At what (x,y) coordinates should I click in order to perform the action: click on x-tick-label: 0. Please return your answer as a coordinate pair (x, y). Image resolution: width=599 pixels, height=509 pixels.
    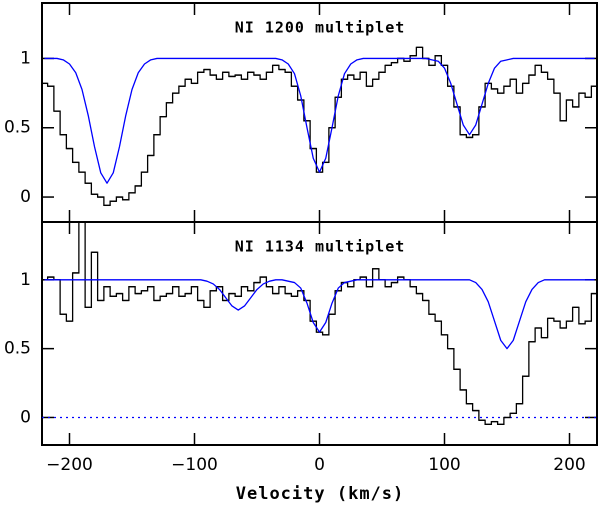
    Looking at the image, I should click on (319, 465).